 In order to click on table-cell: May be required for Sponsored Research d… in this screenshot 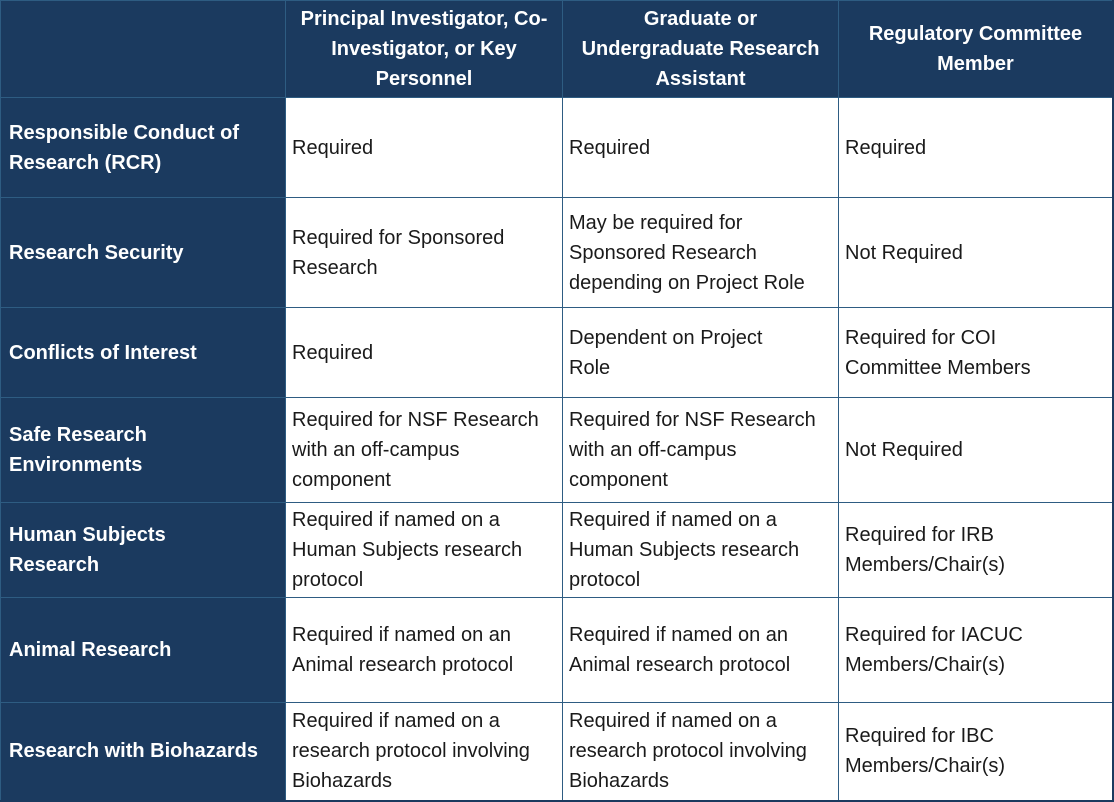, I will do `click(700, 252)`.